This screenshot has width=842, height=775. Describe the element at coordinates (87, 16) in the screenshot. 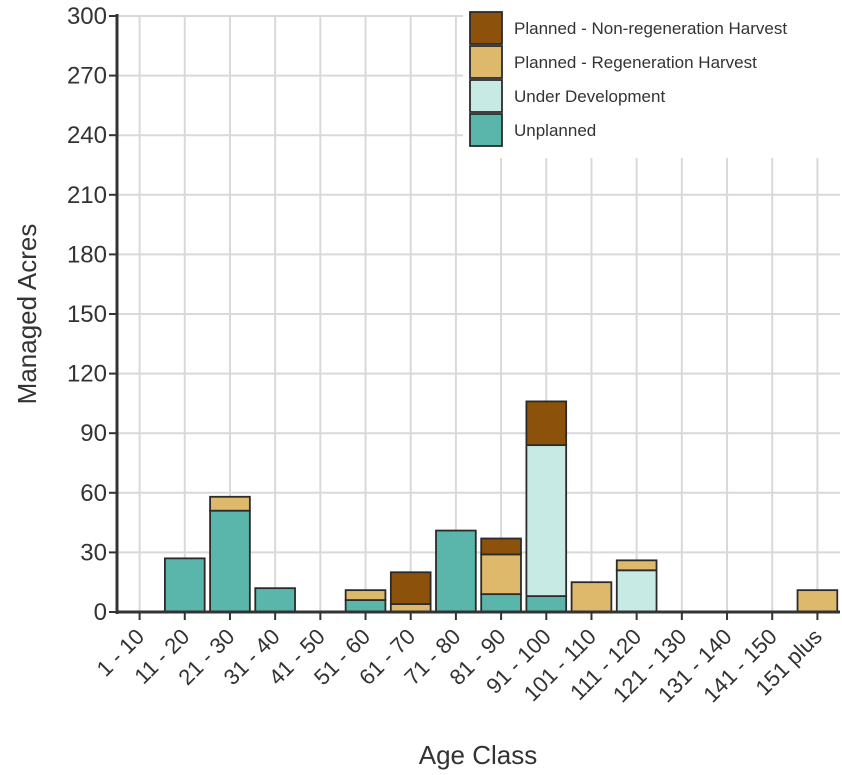

I see `y-tick-label: 300` at that location.